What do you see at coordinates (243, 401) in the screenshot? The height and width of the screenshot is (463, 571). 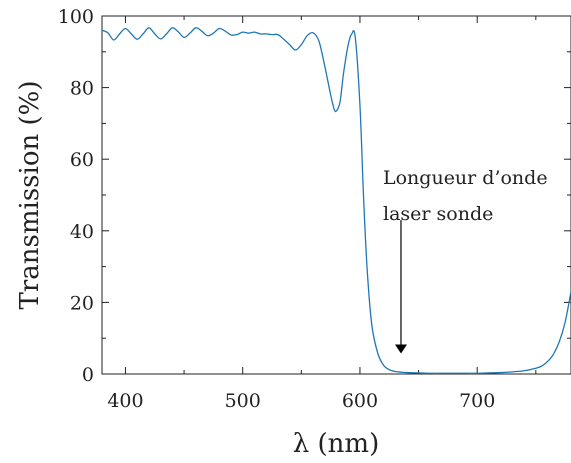 I see `x-tick-label: 500` at bounding box center [243, 401].